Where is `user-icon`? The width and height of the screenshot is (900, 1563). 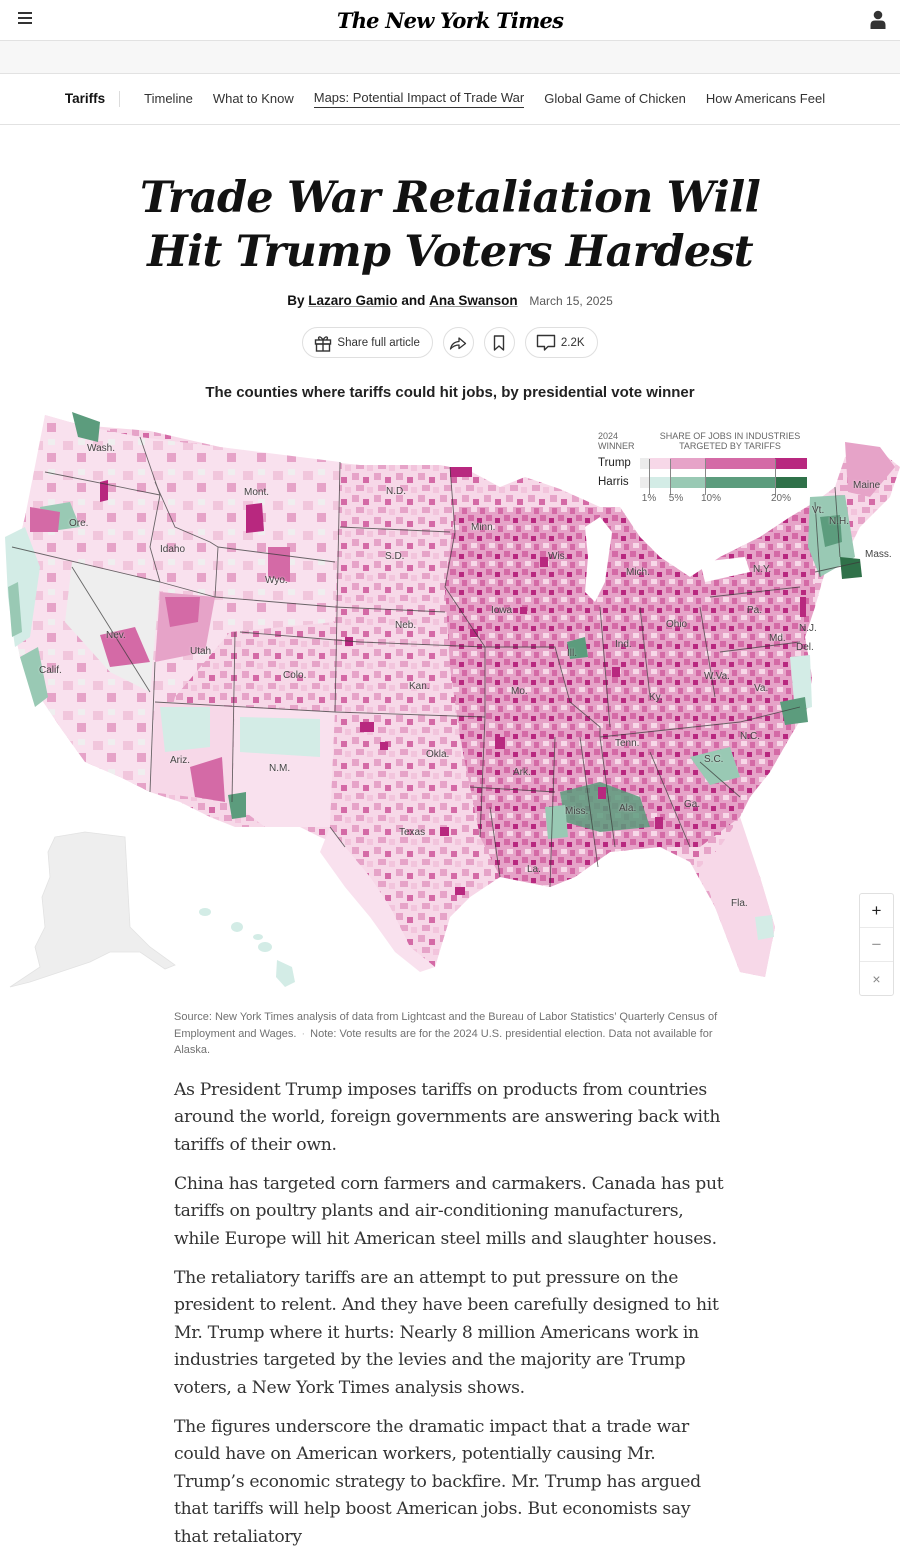
user-icon is located at coordinates (878, 19).